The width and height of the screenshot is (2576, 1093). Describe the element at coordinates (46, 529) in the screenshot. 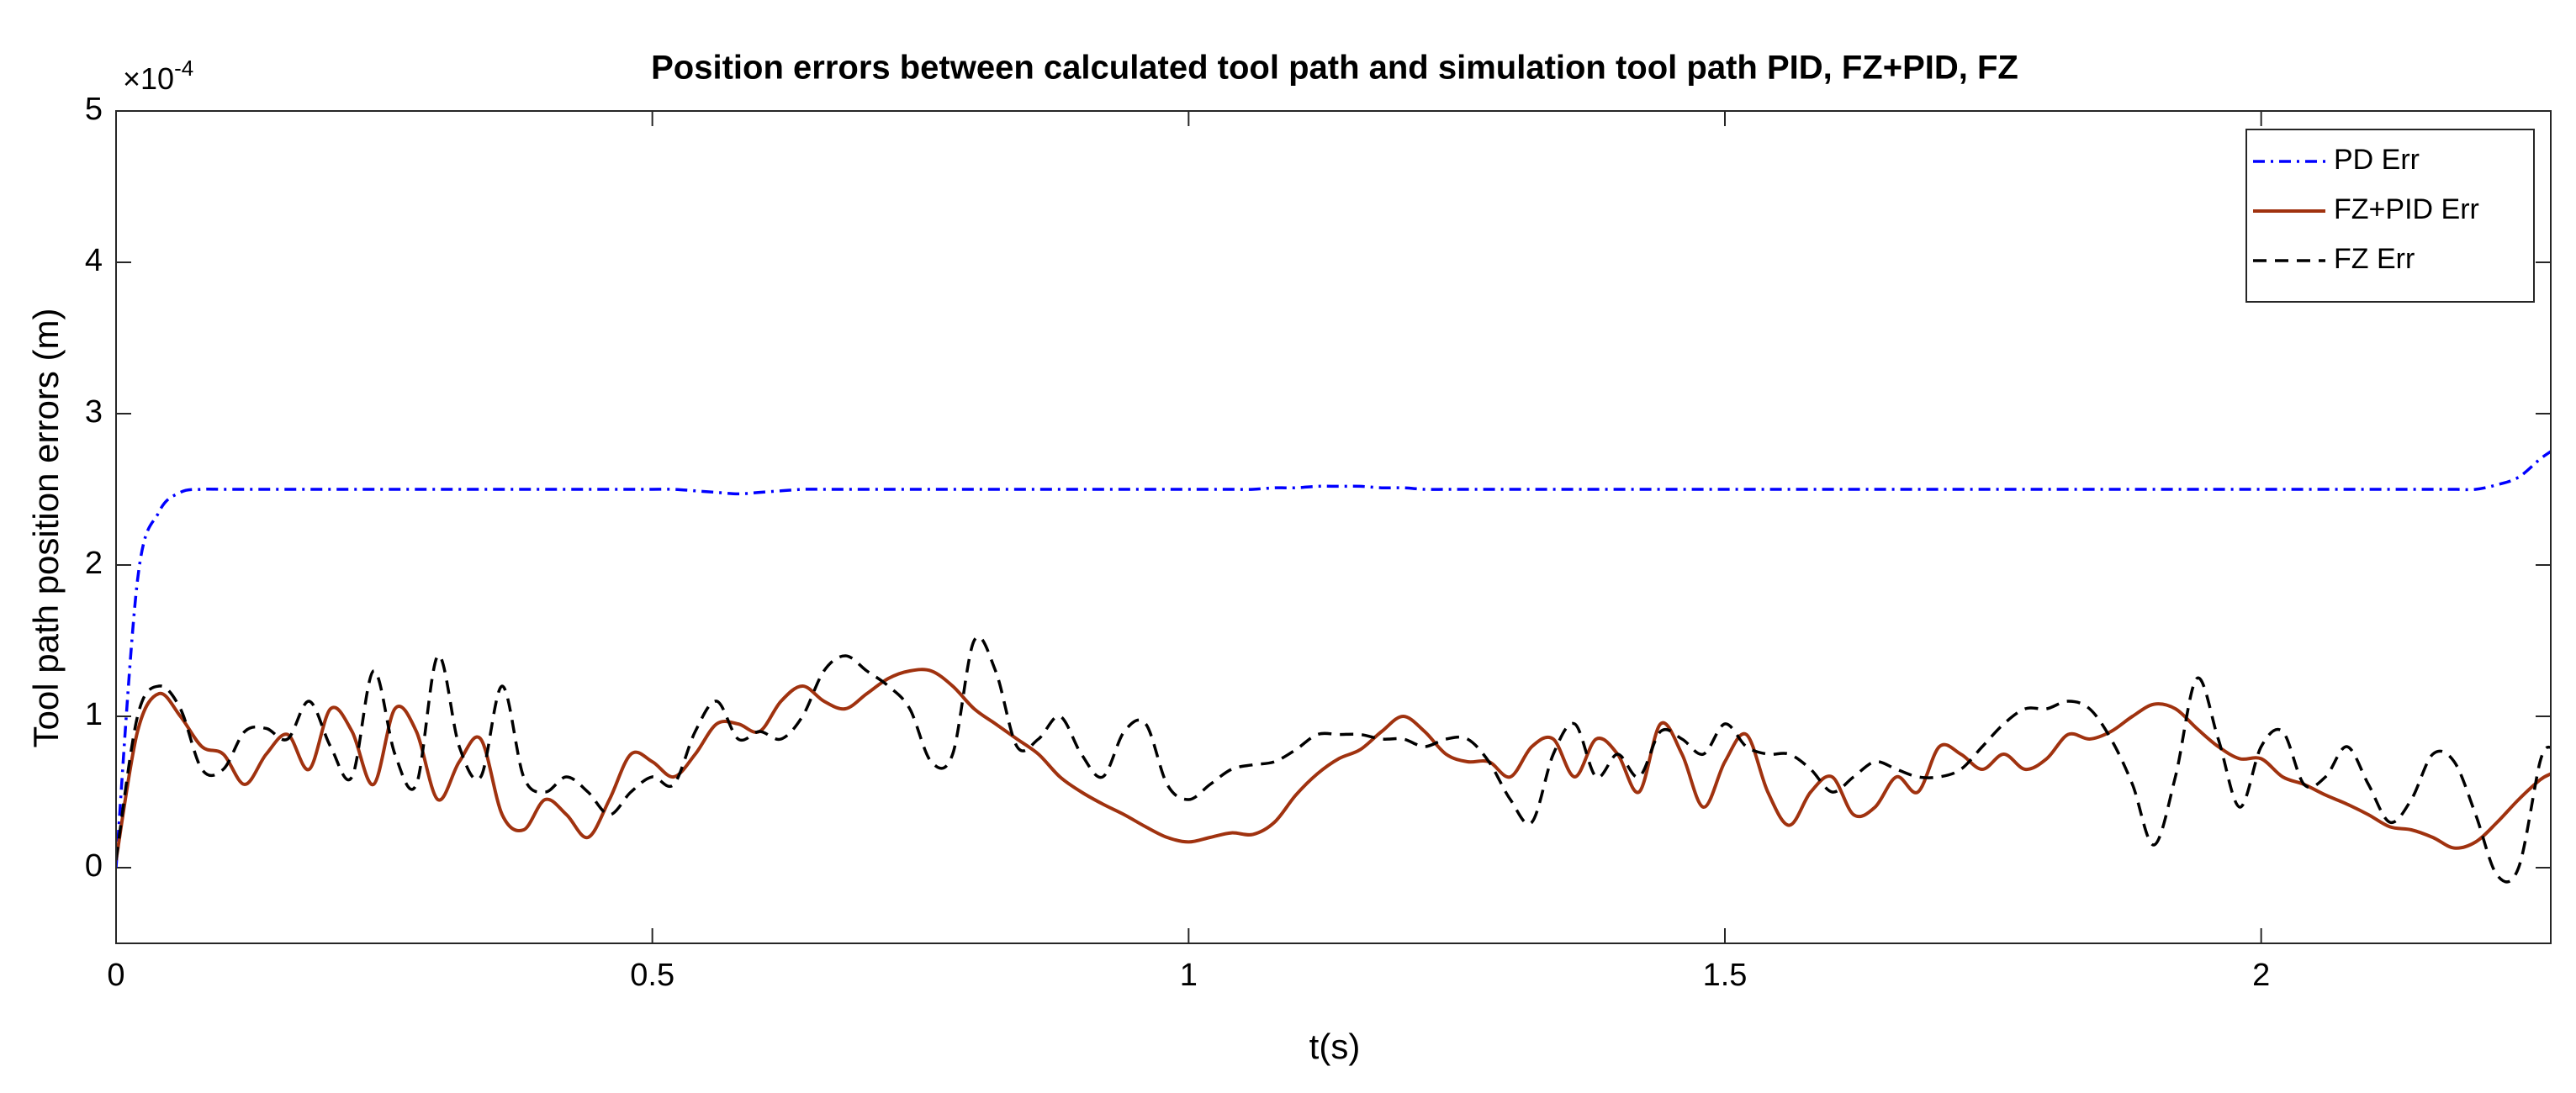

I see `y-axis-label: Tool path position errors (m)` at that location.